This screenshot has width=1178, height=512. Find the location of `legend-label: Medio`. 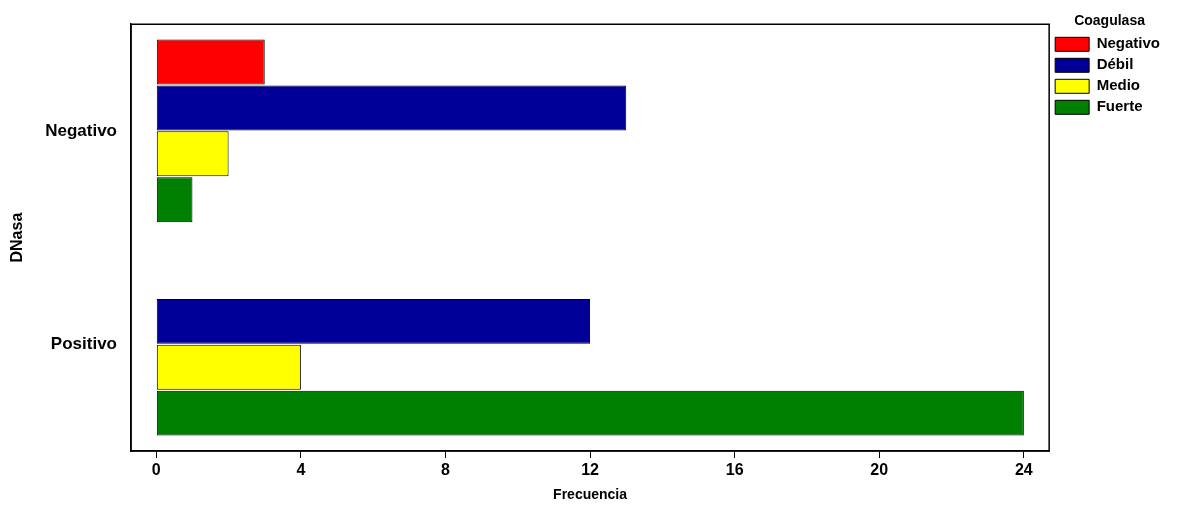

legend-label: Medio is located at coordinates (1118, 85).